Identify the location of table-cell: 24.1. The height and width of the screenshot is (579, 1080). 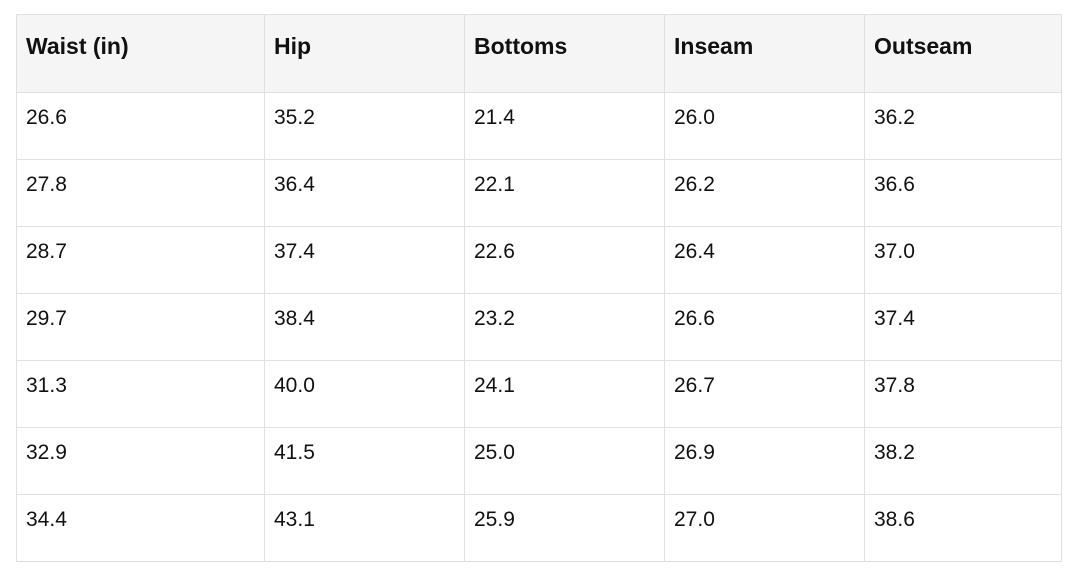
(564, 394).